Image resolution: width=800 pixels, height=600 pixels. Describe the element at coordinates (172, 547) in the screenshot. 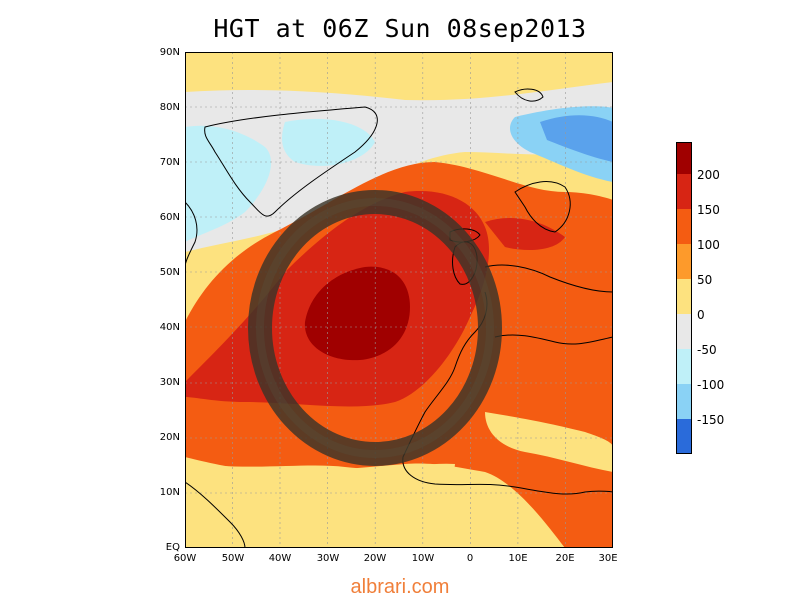

I see `lat-label: EQ` at that location.